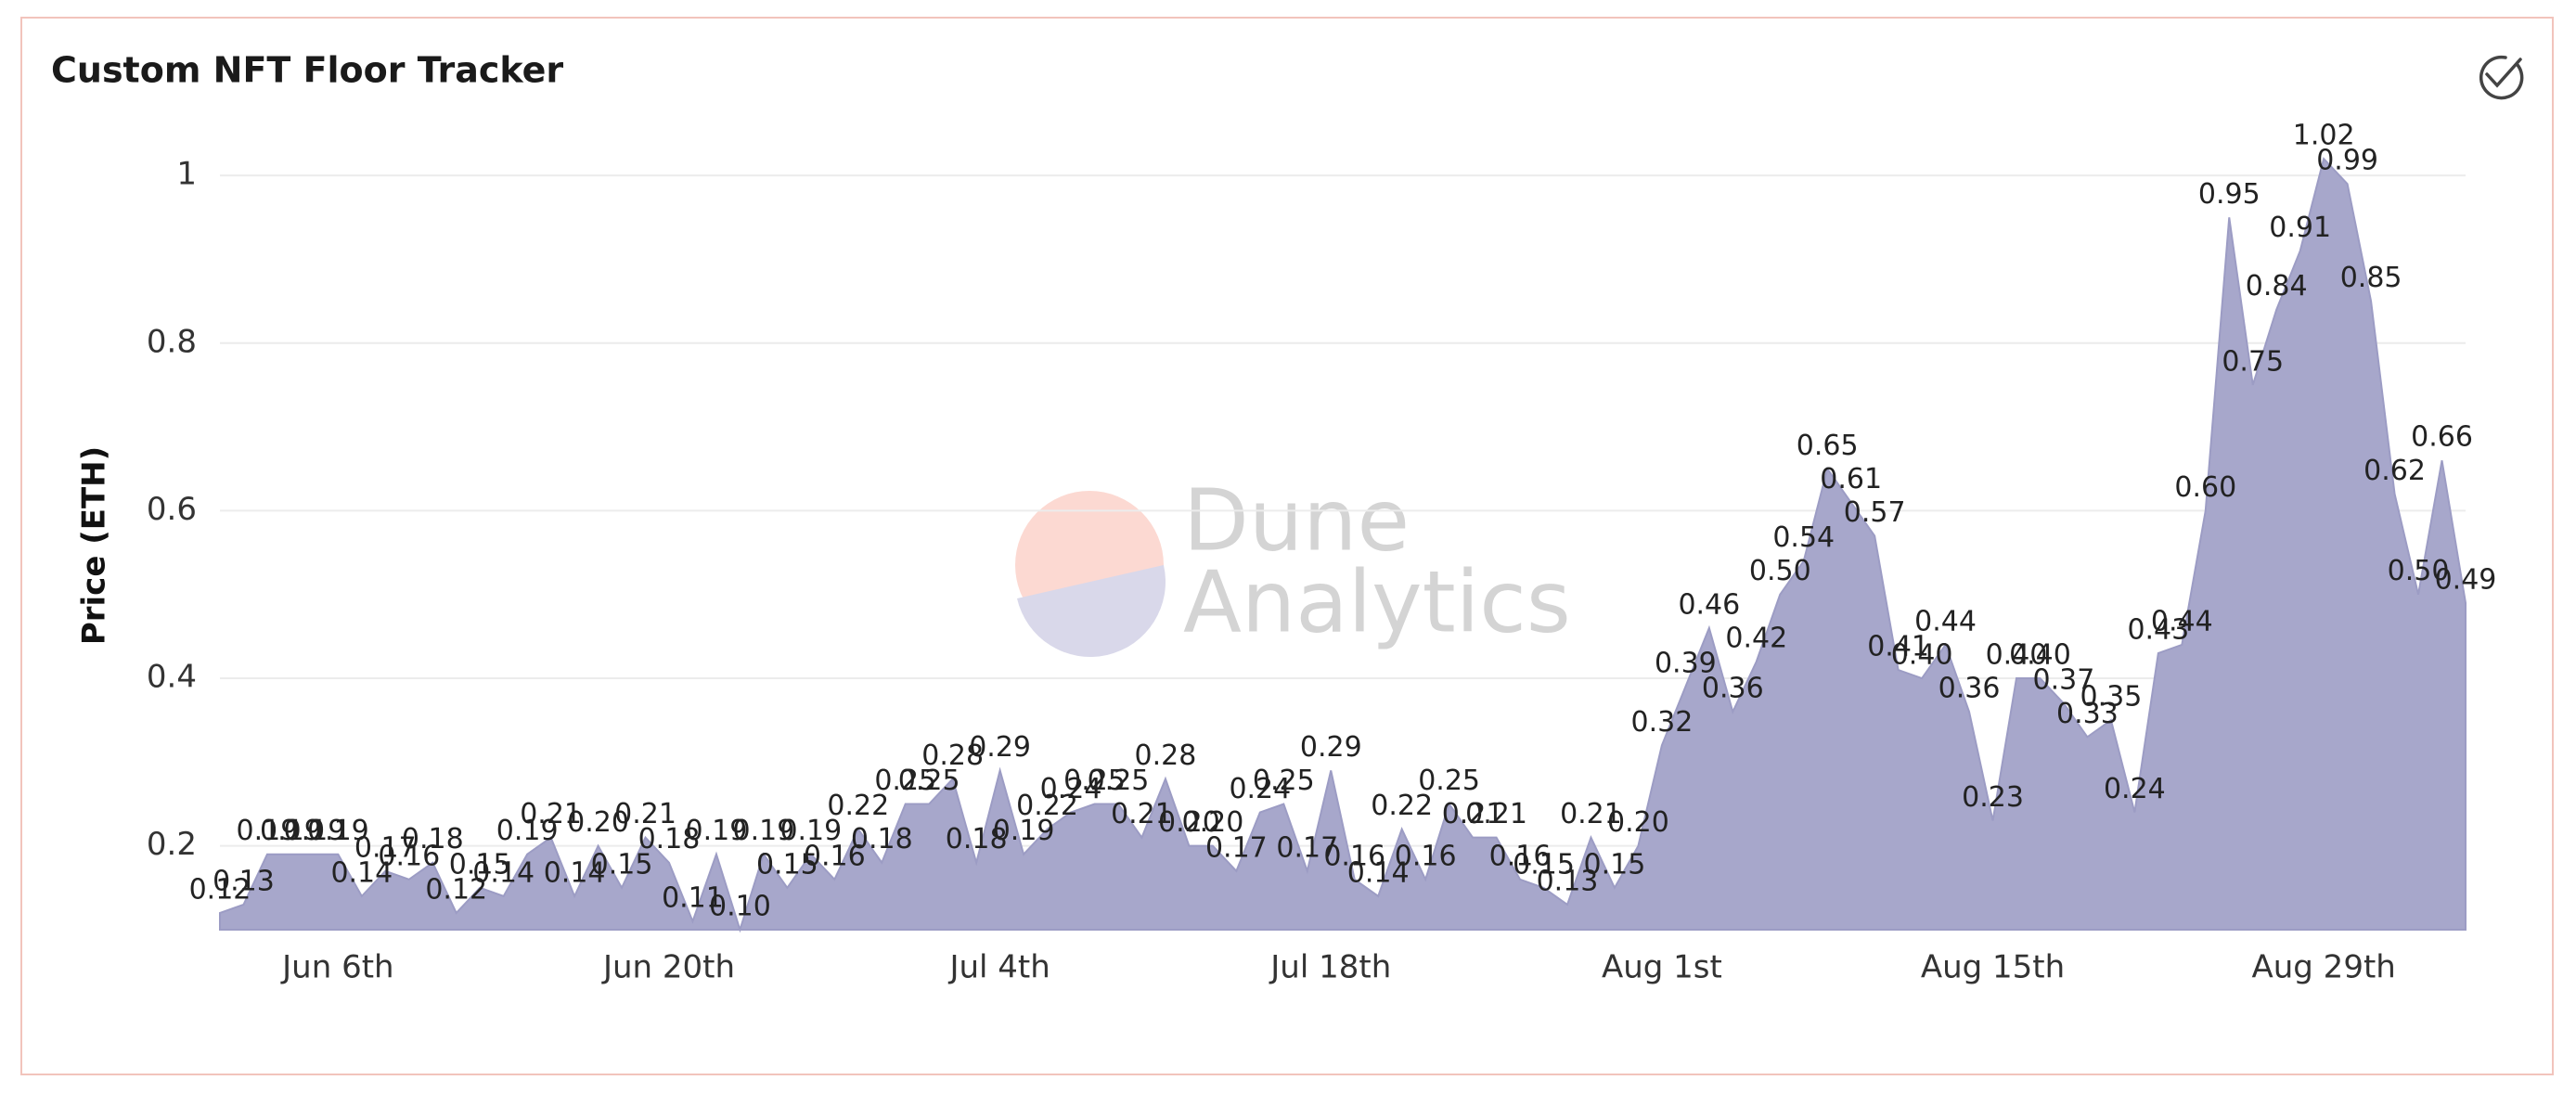 This screenshot has width=2576, height=1093. Describe the element at coordinates (2442, 438) in the screenshot. I see `data-label: 0.66` at that location.